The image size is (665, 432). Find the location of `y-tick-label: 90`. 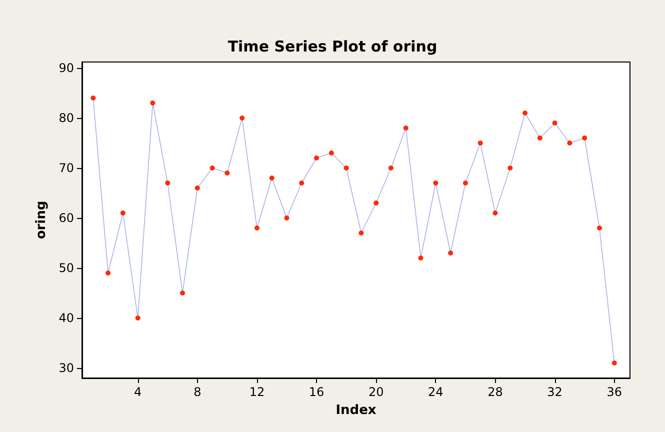

y-tick-label: 90 is located at coordinates (66, 68).